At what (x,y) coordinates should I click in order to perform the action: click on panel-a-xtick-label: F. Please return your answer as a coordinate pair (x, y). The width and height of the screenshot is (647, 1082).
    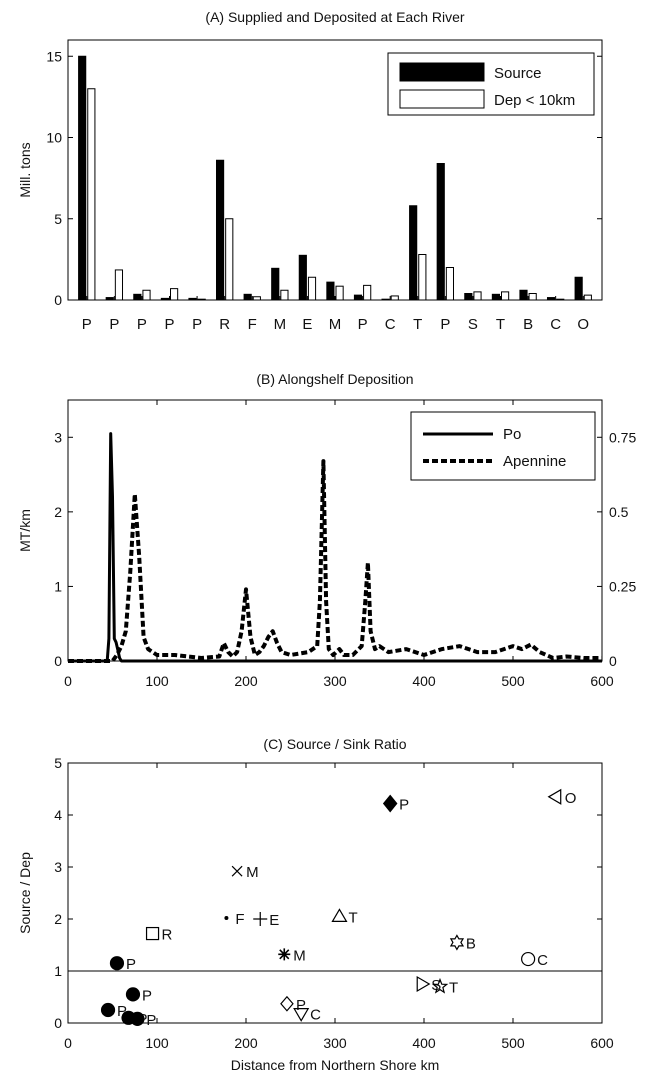
    Looking at the image, I should click on (252, 324).